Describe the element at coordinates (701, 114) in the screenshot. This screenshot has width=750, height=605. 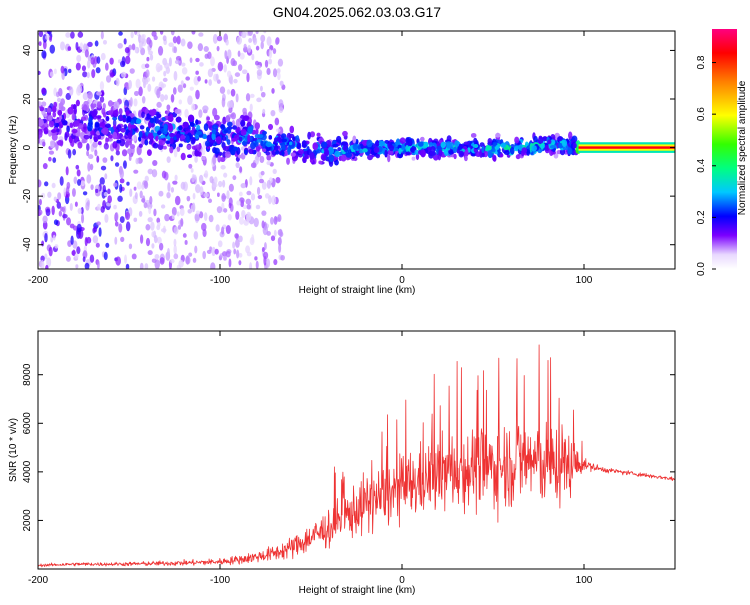
I see `colorbar-tick-label: 0.6` at that location.